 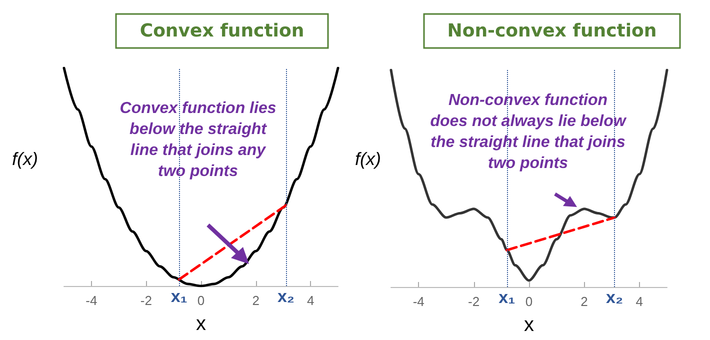 I want to click on annotation: Non-convex function does not always lie below the straight line that joins two points, so click(x=528, y=132).